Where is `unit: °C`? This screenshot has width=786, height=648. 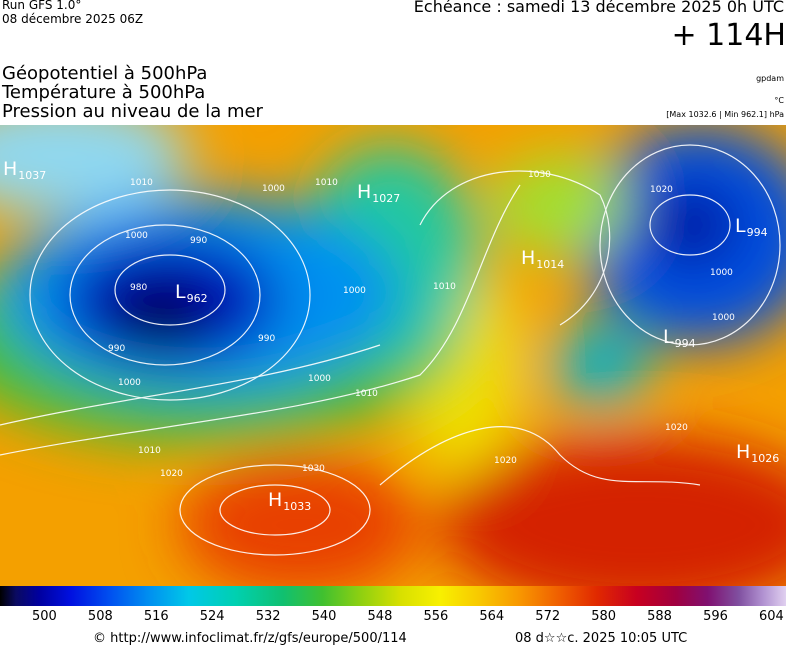 unit: °C is located at coordinates (779, 100).